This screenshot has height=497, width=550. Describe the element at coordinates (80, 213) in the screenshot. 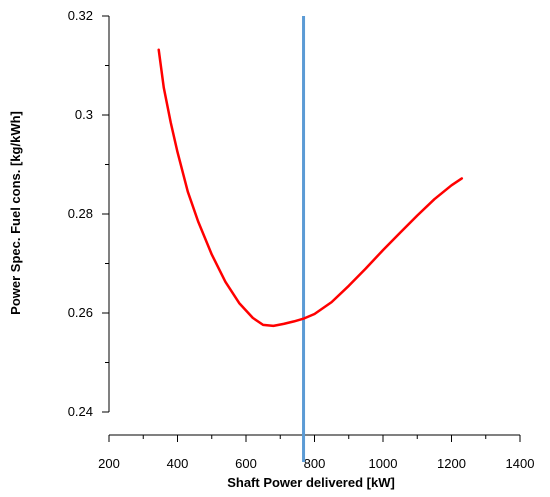

I see `y-tick-label: 0.28` at that location.